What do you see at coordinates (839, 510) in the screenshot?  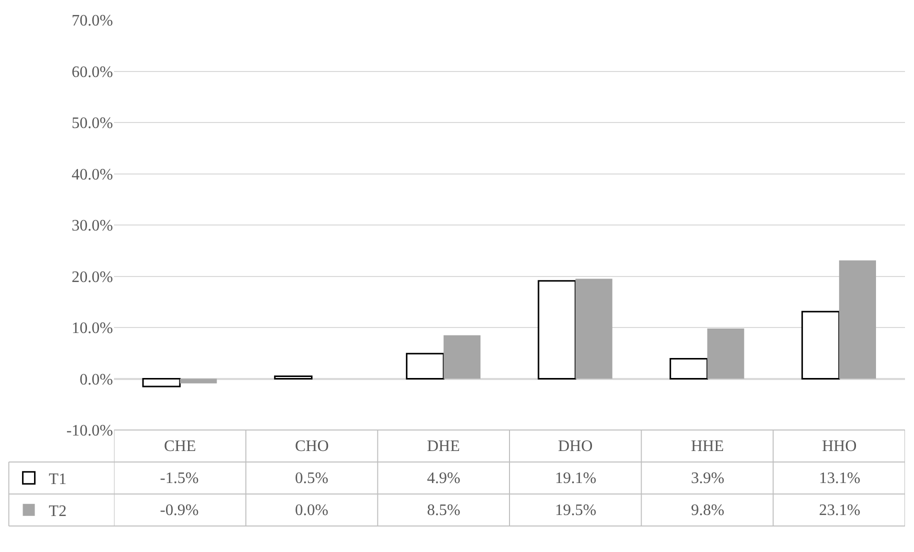 I see `data-label: 23.1%` at bounding box center [839, 510].